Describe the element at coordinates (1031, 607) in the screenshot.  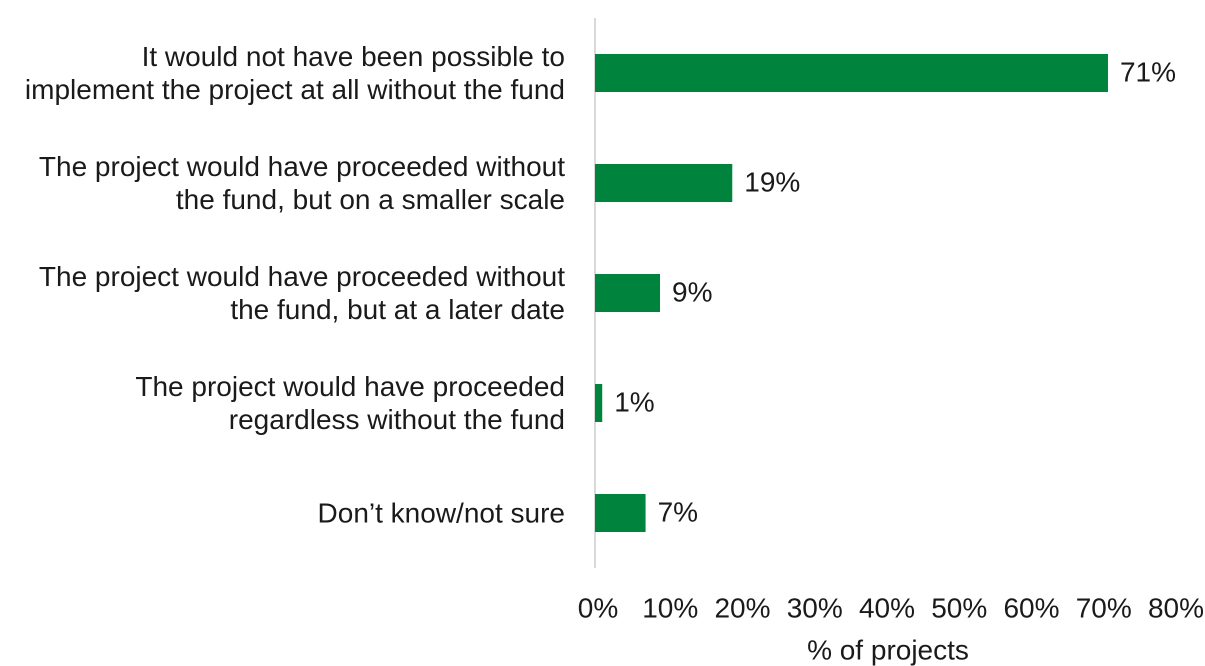
I see `x-tick-label: 60%` at that location.